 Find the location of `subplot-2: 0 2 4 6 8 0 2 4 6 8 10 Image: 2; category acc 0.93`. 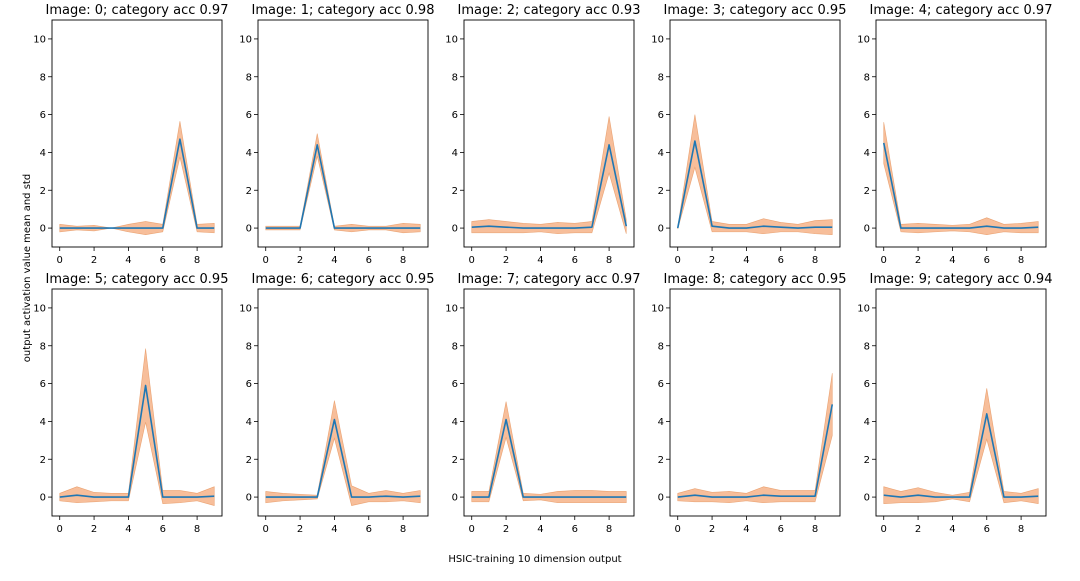

subplot-2: 0 2 4 6 8 0 2 4 6 8 10 Image: 2; category acc 0.93 is located at coordinates (542, 134).